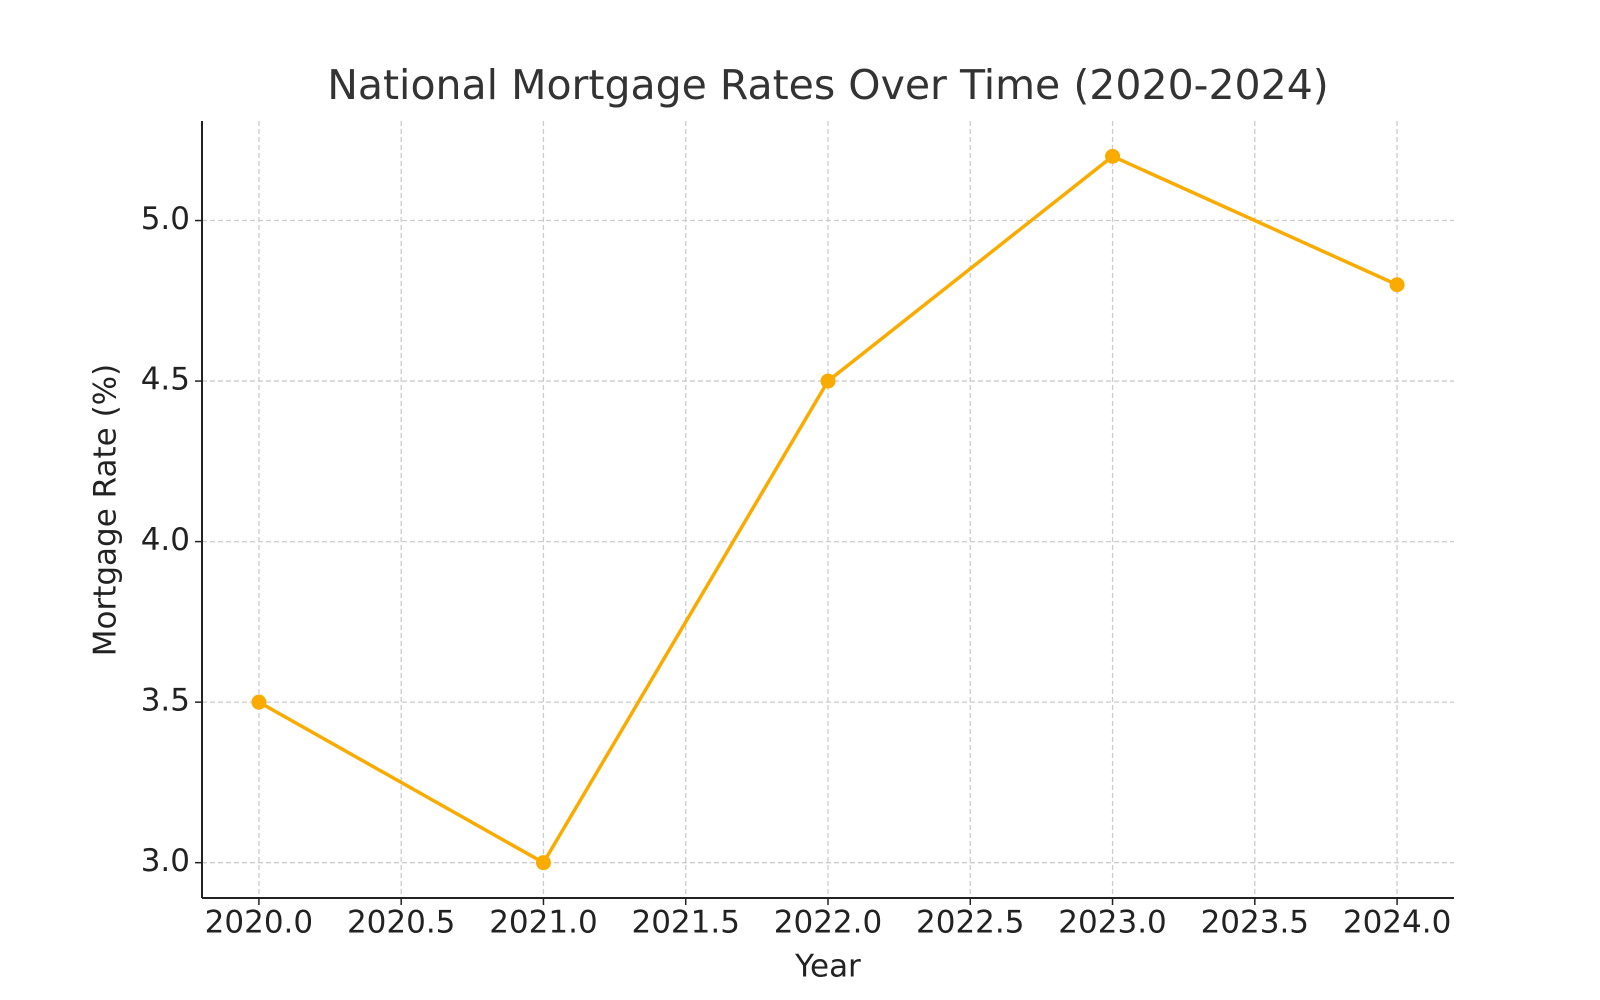 Image resolution: width=1600 pixels, height=1000 pixels. I want to click on y-axis-label: Mortgage Rate (%), so click(106, 510).